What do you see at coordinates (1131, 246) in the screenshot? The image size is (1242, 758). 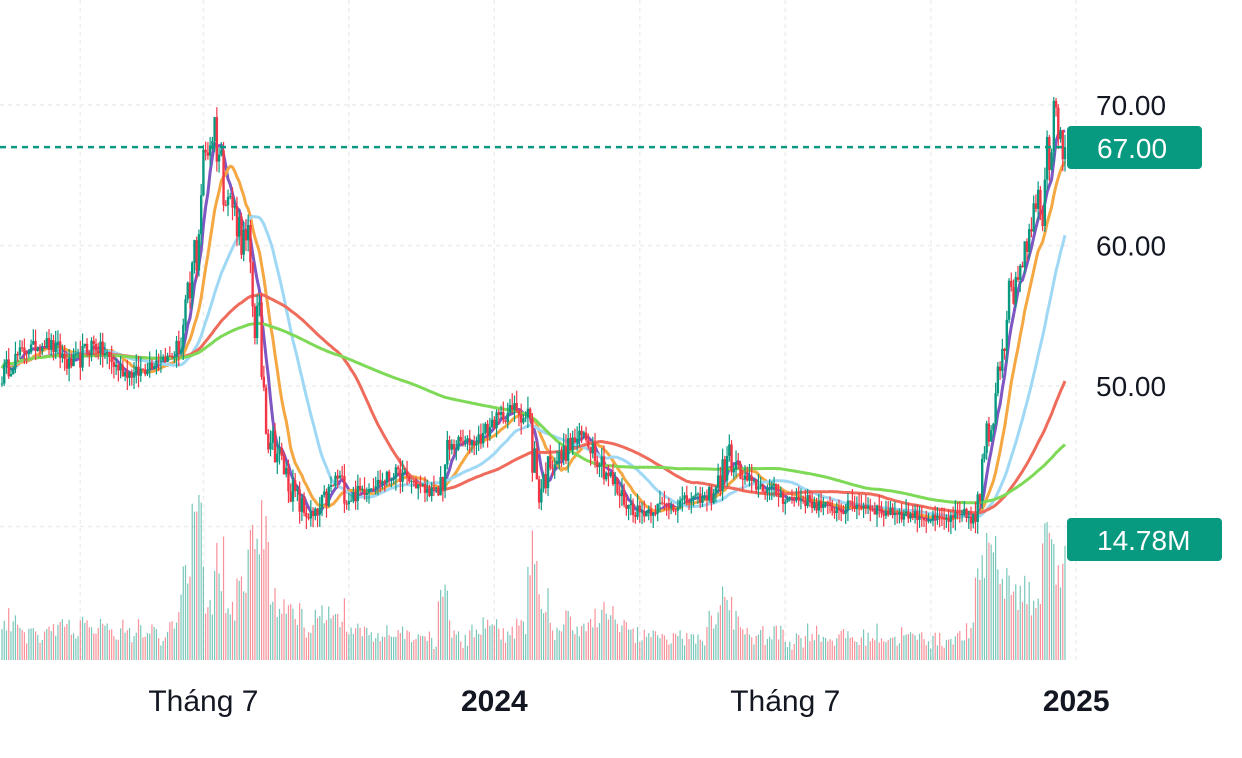 I see `price-axis: 70.00 60.00 50.00` at bounding box center [1131, 246].